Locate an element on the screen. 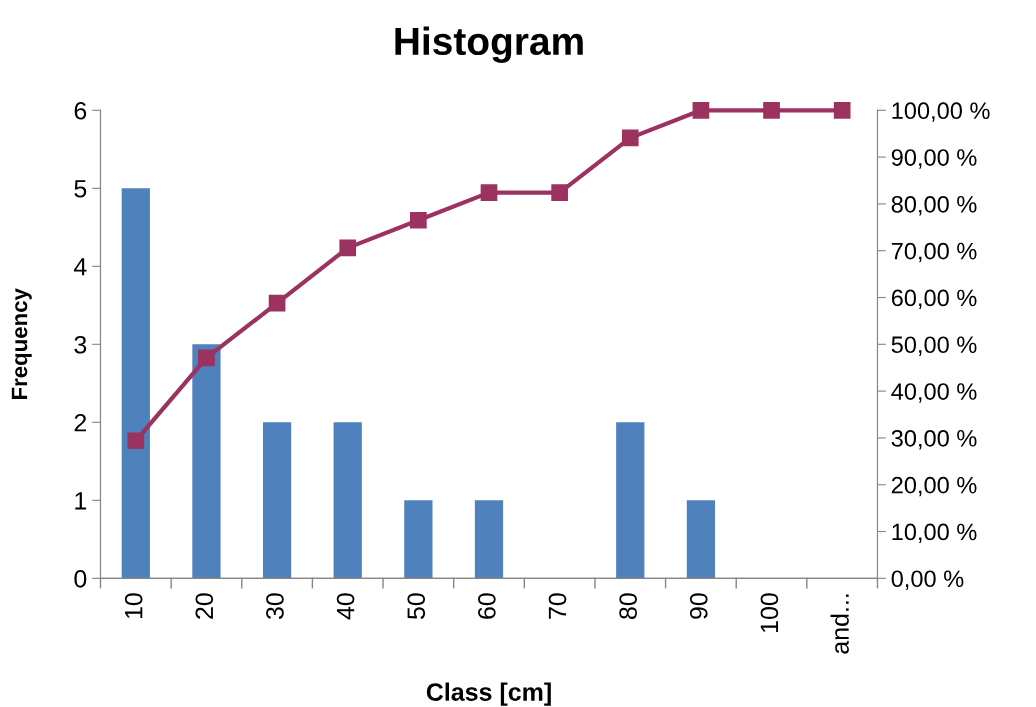 The height and width of the screenshot is (707, 1036). x-tick-label: 70 is located at coordinates (557, 606).